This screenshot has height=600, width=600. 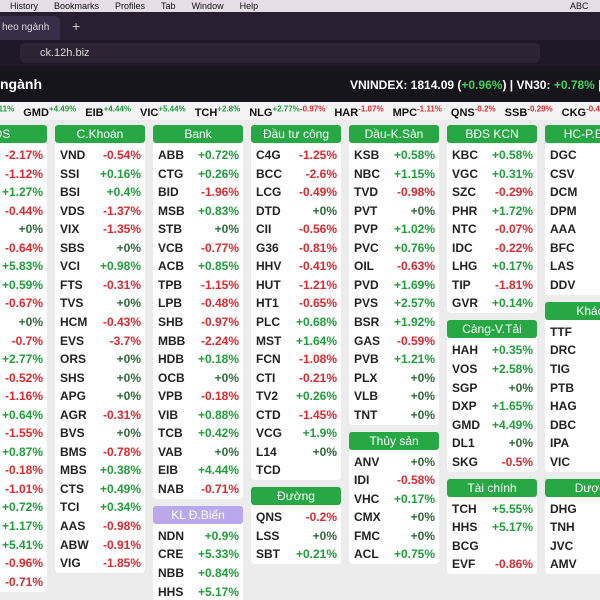 What do you see at coordinates (171, 573) in the screenshot?
I see `ticker: NBB` at bounding box center [171, 573].